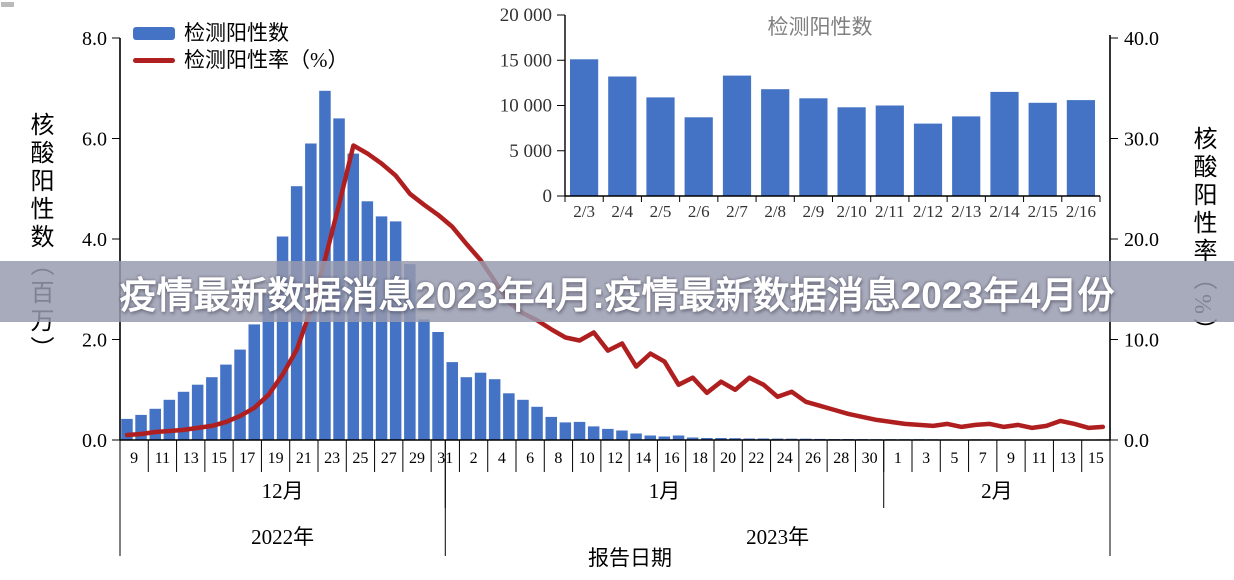 The width and height of the screenshot is (1234, 580). What do you see at coordinates (622, 211) in the screenshot?
I see `inset-category-label: 2/4` at bounding box center [622, 211].